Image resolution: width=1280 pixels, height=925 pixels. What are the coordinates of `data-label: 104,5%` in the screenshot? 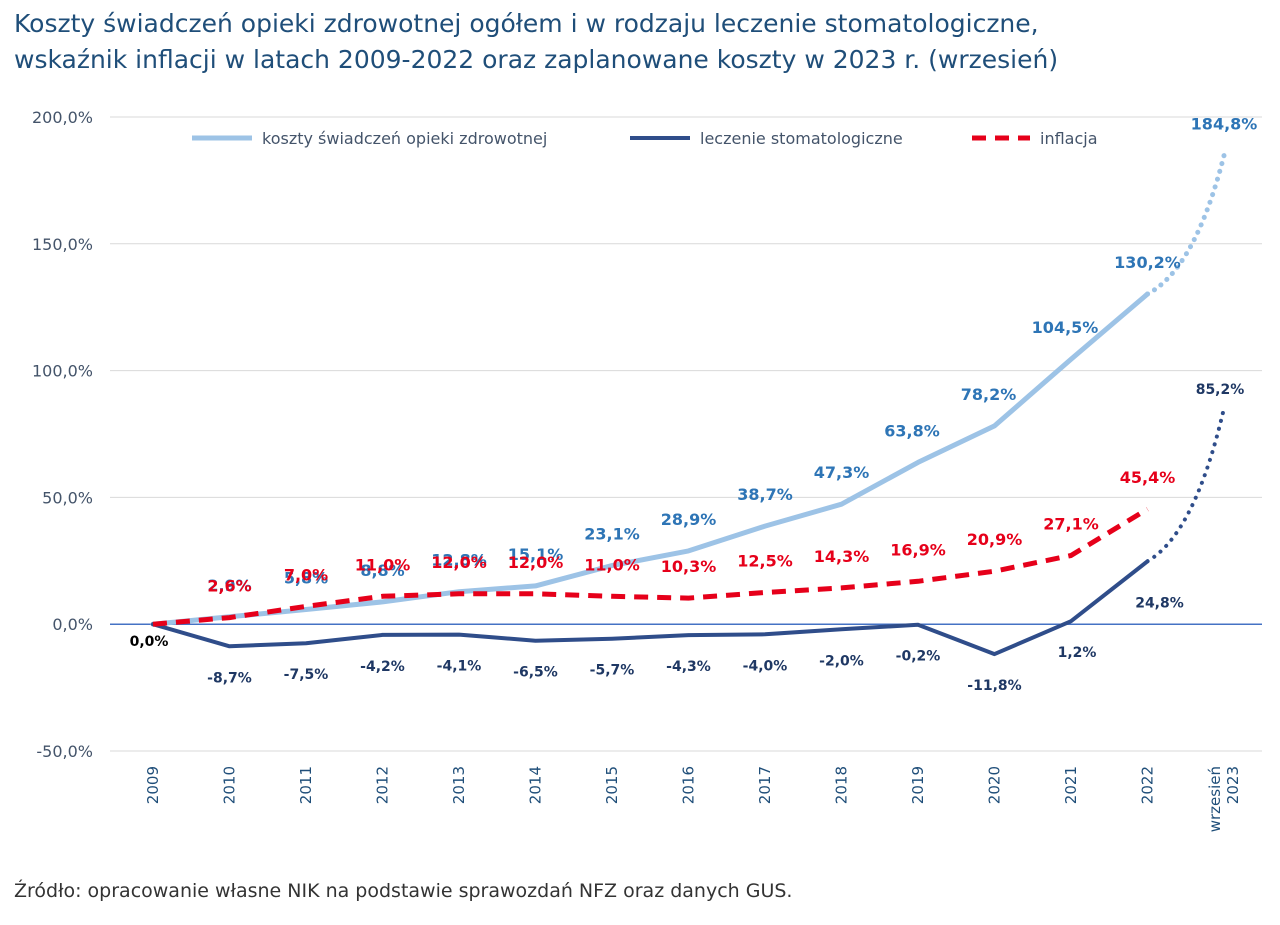 It's located at (1065, 327).